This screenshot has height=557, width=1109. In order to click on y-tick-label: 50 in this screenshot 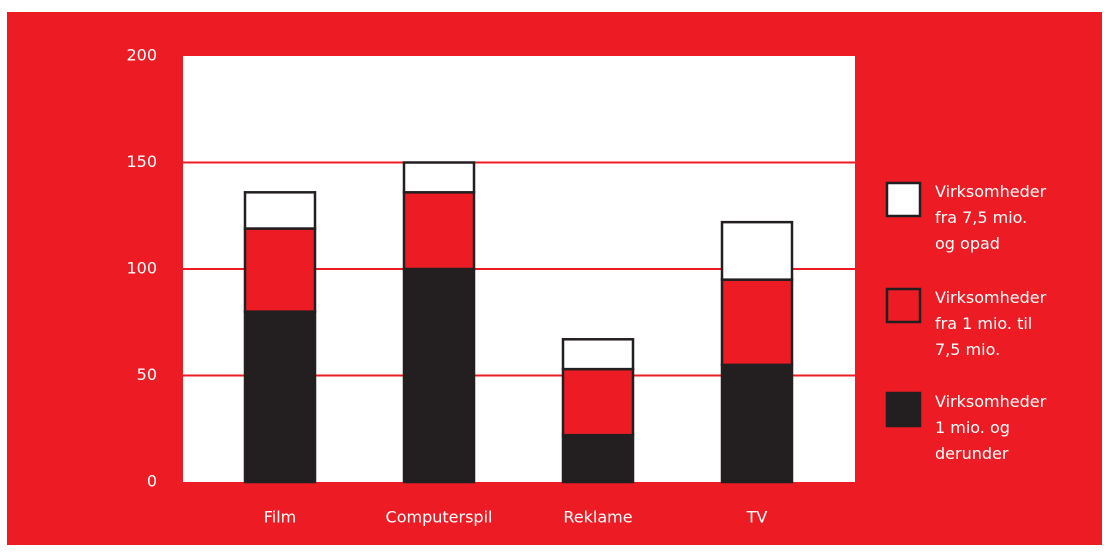, I will do `click(147, 374)`.